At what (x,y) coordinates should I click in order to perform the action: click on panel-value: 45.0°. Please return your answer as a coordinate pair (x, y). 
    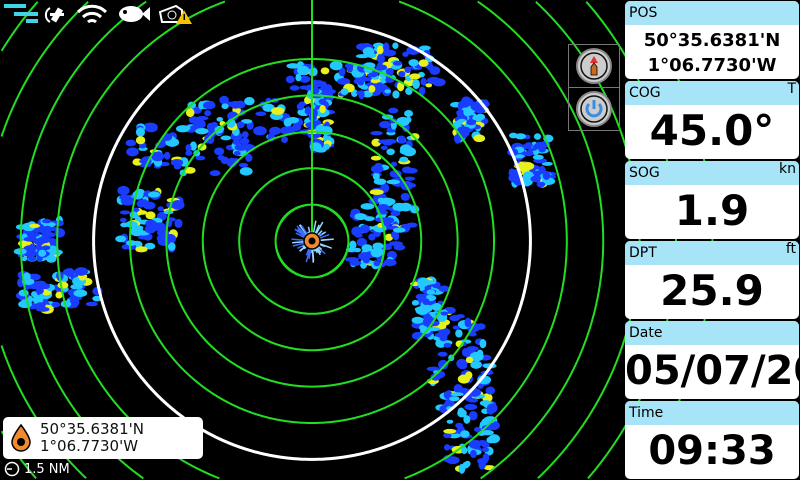
    Looking at the image, I should click on (712, 130).